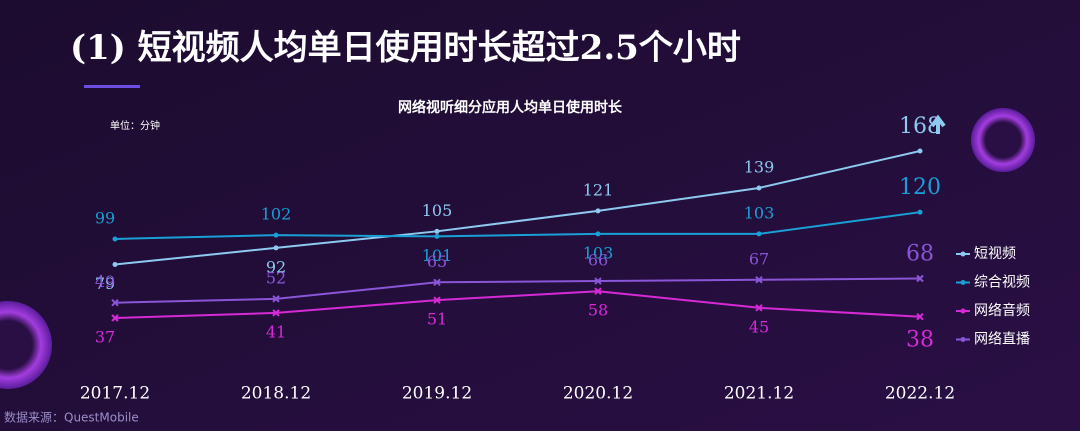  I want to click on data-label: 105, so click(437, 210).